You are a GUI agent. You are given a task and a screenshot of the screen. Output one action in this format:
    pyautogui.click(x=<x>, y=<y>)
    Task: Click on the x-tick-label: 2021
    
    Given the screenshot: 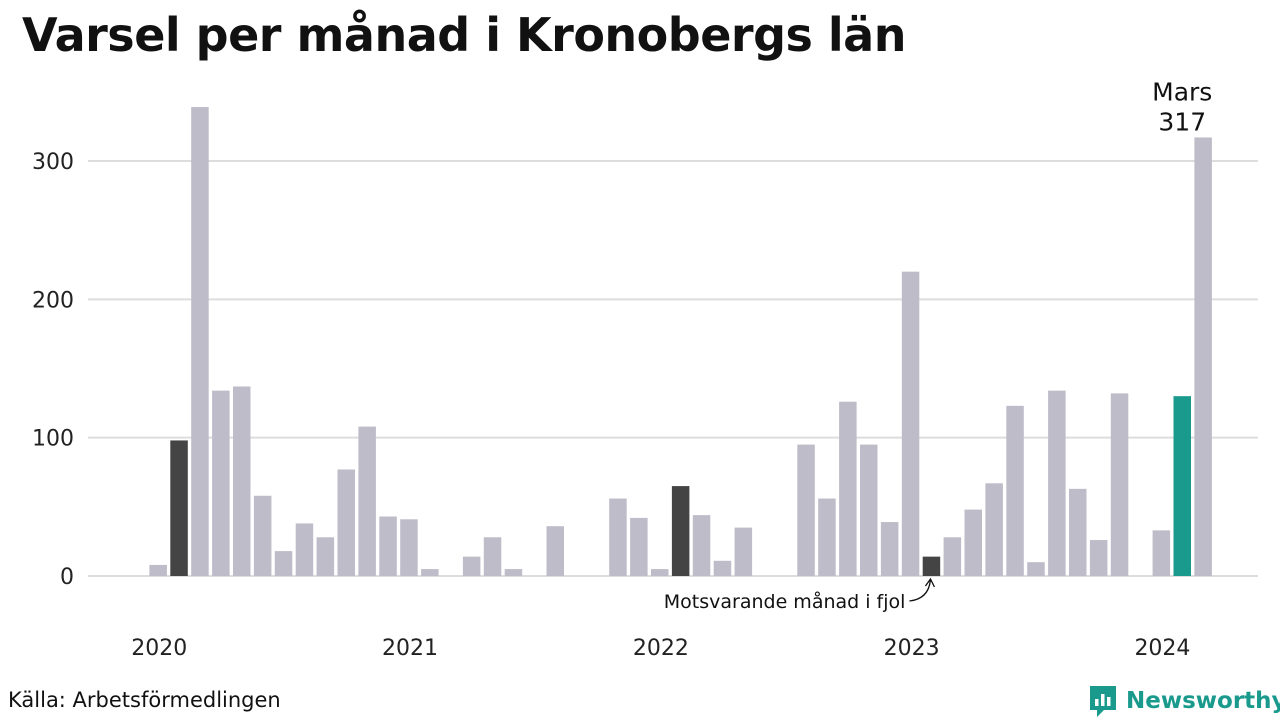 What is the action you would take?
    pyautogui.click(x=410, y=648)
    